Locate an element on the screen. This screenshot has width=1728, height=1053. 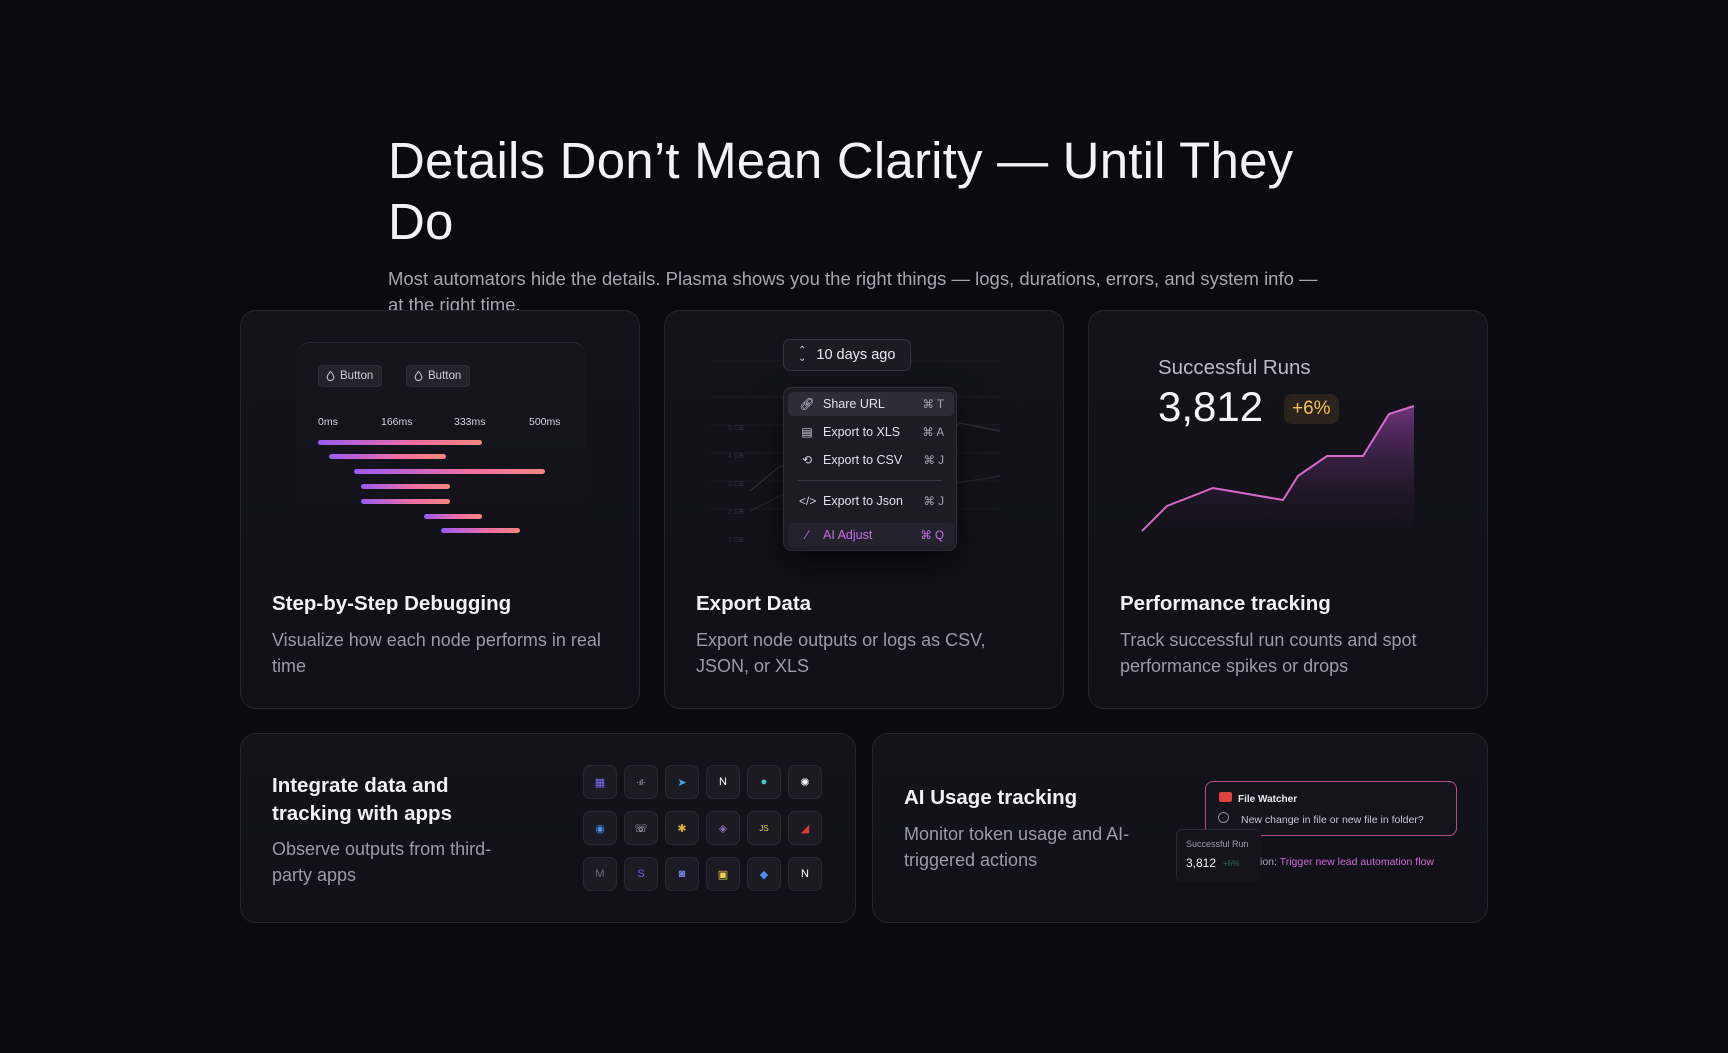
card-title: Step-by-Step Debugging is located at coordinates (392, 603).